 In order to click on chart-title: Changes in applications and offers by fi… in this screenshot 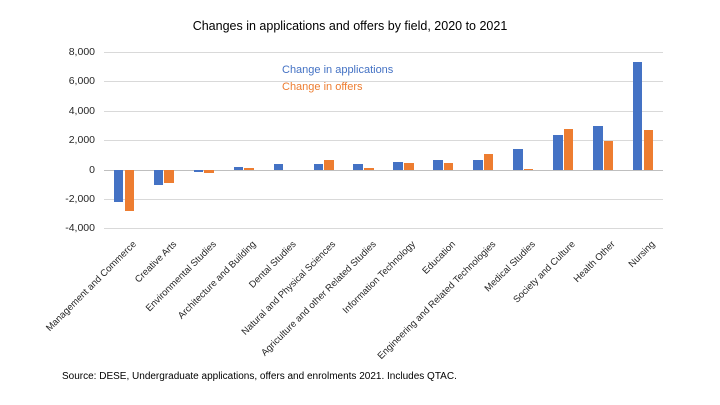, I will do `click(350, 26)`.